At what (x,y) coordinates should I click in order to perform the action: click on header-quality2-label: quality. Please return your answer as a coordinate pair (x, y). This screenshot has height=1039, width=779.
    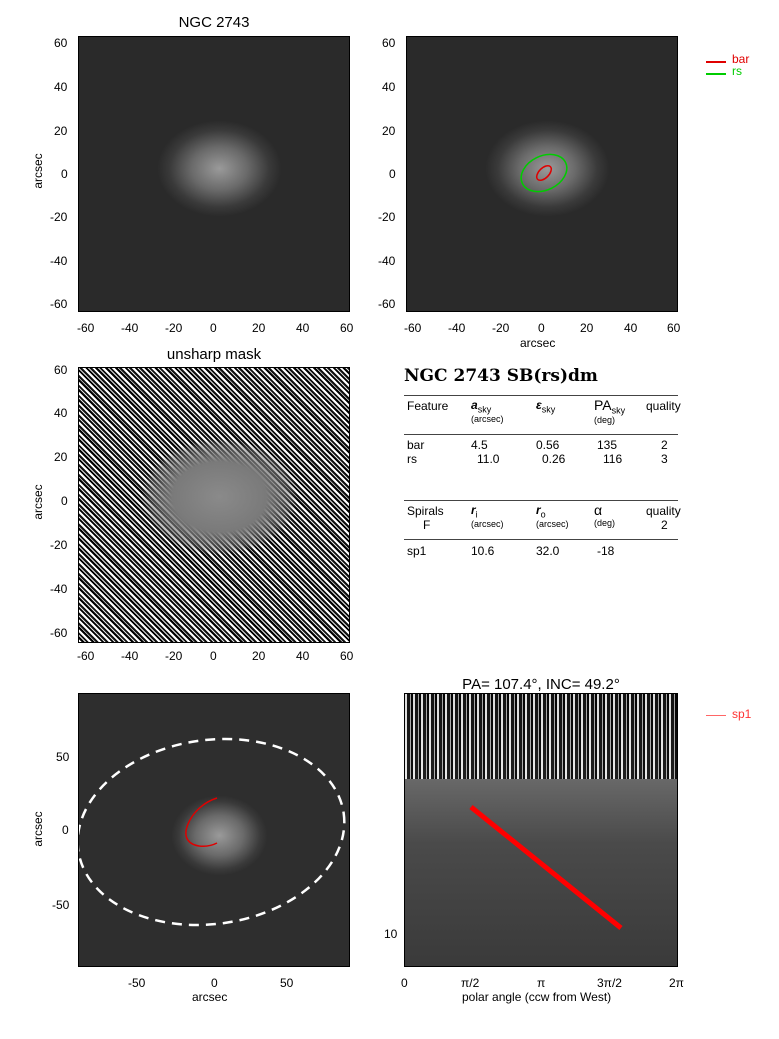
    Looking at the image, I should click on (663, 511).